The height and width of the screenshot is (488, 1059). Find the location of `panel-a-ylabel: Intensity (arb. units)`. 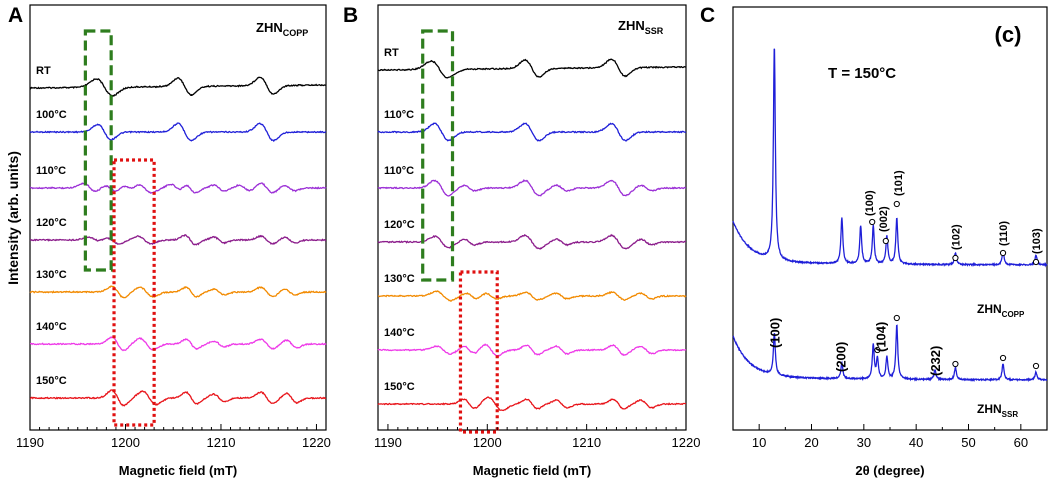

panel-a-ylabel: Intensity (arb. units) is located at coordinates (13, 218).